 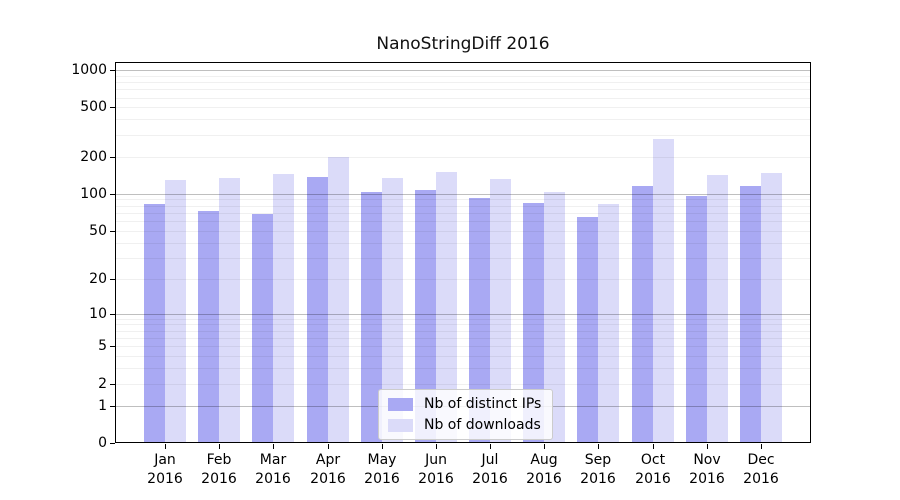 I want to click on y-tick-label-2: 2, so click(x=102, y=384).